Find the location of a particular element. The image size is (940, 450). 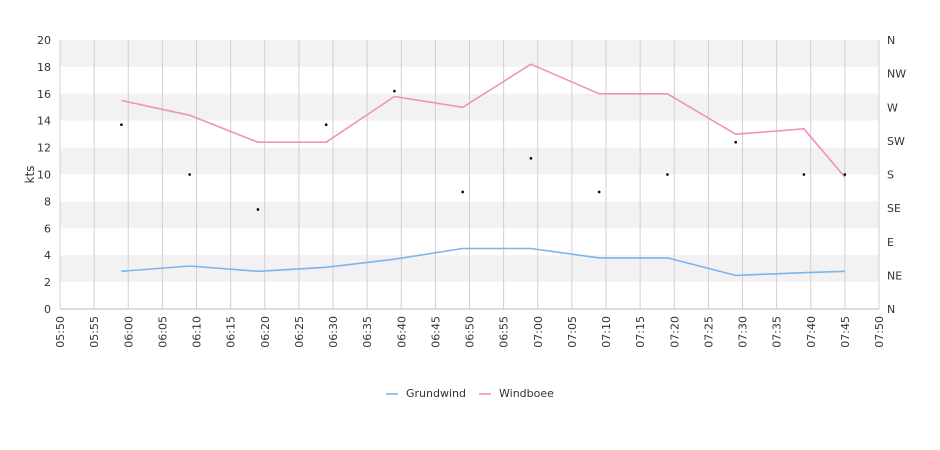

y-tick-labels: 0 2 4 6 8 10 12 14 16 18 20 is located at coordinates (44, 175).